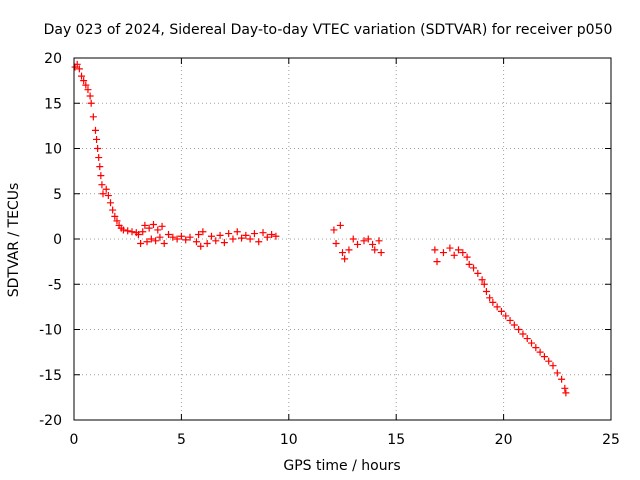 The image size is (640, 480). What do you see at coordinates (50, 240) in the screenshot?
I see `y-tick-labels: -20 -15 -10 -5 0 5 10 15 20` at bounding box center [50, 240].